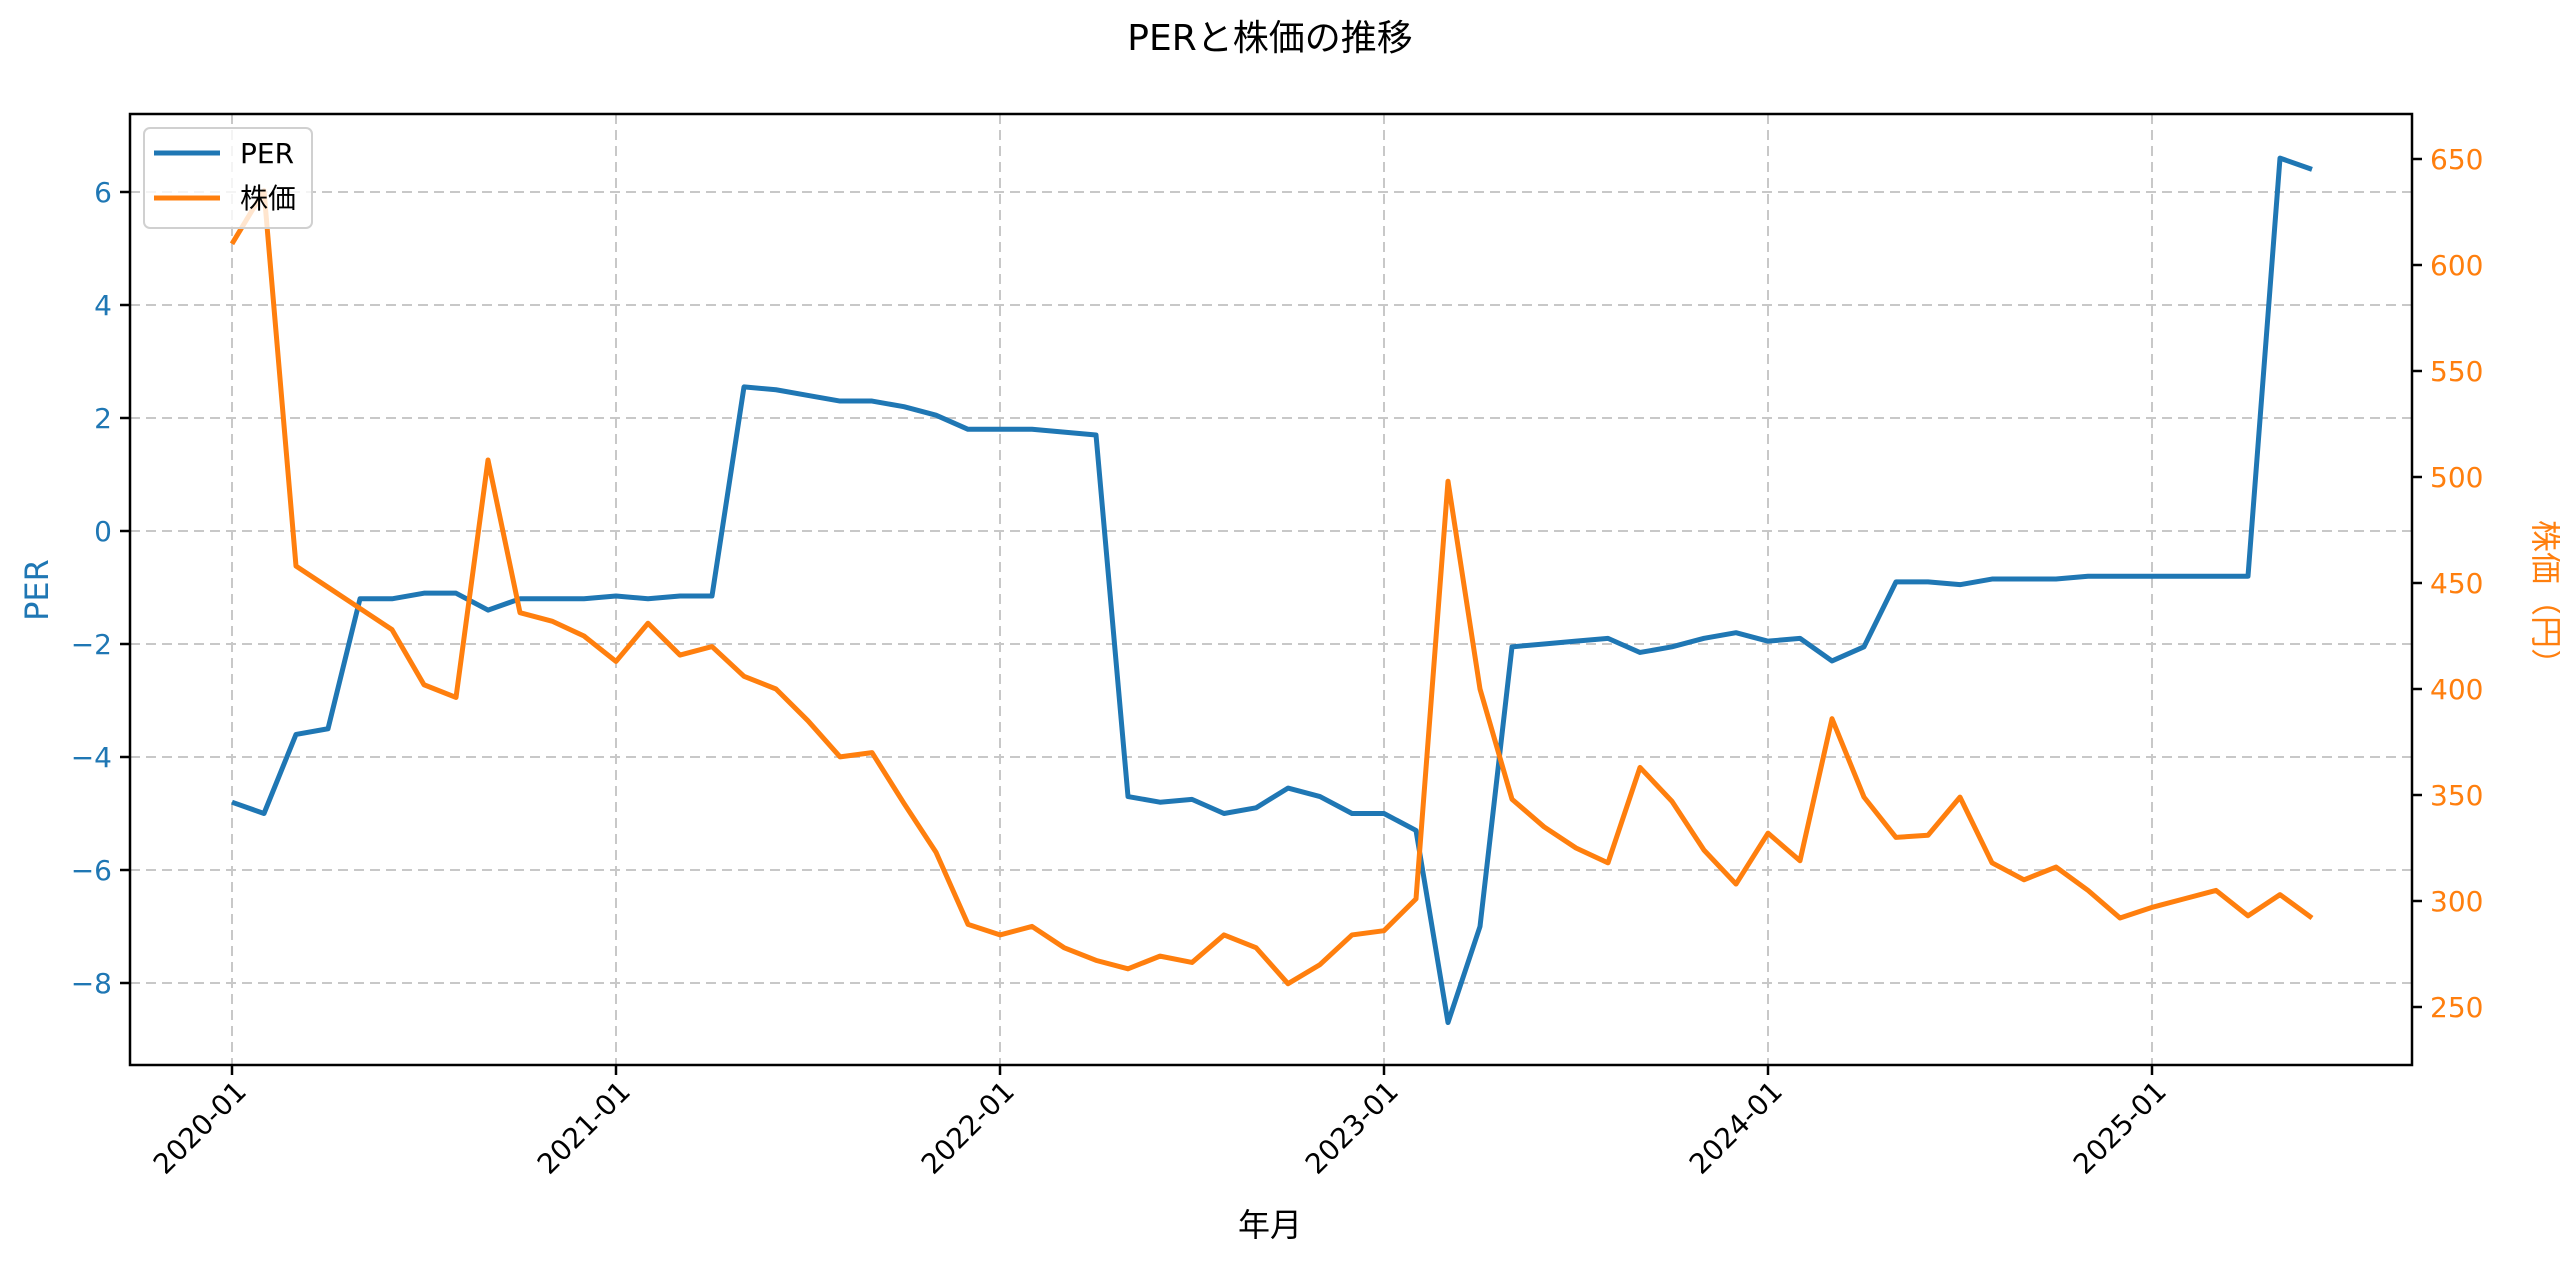  Describe the element at coordinates (2456, 265) in the screenshot. I see `y-tick-label-right: 600` at that location.